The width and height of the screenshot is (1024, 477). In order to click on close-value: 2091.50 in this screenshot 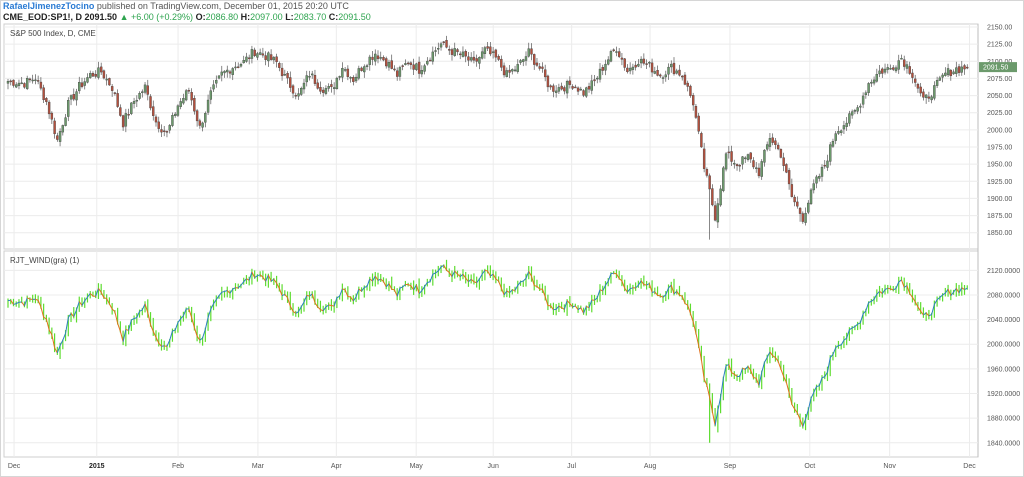, I will do `click(354, 17)`.